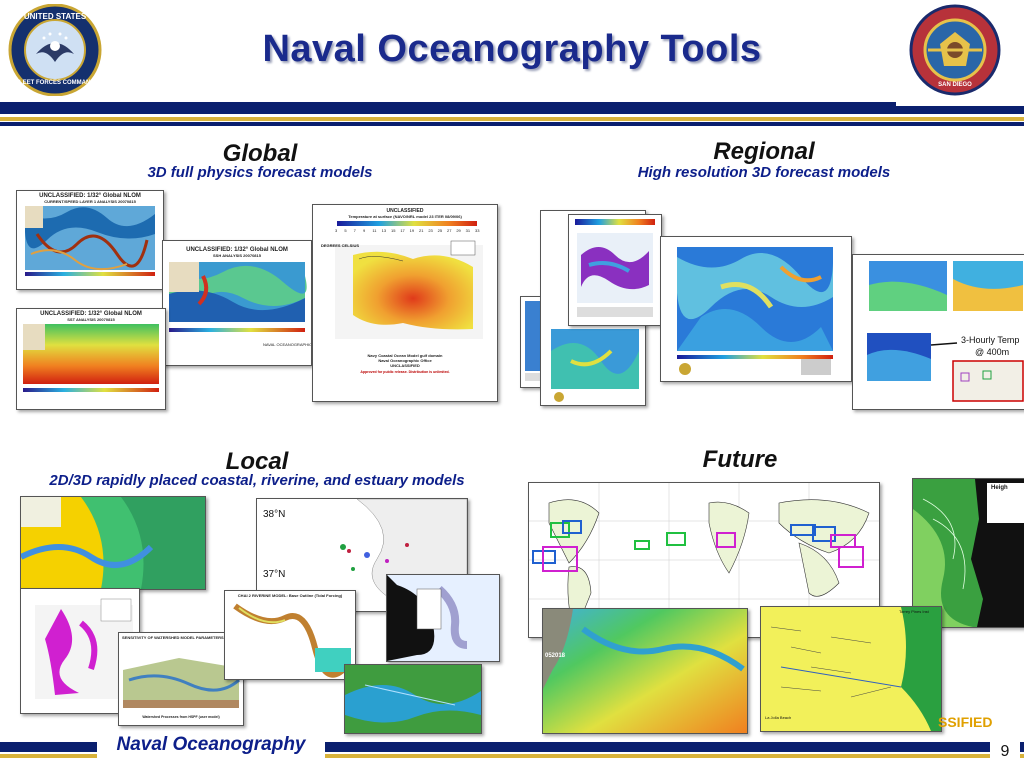 The height and width of the screenshot is (768, 1024). Describe the element at coordinates (257, 461) in the screenshot. I see `local-heading: Local` at that location.